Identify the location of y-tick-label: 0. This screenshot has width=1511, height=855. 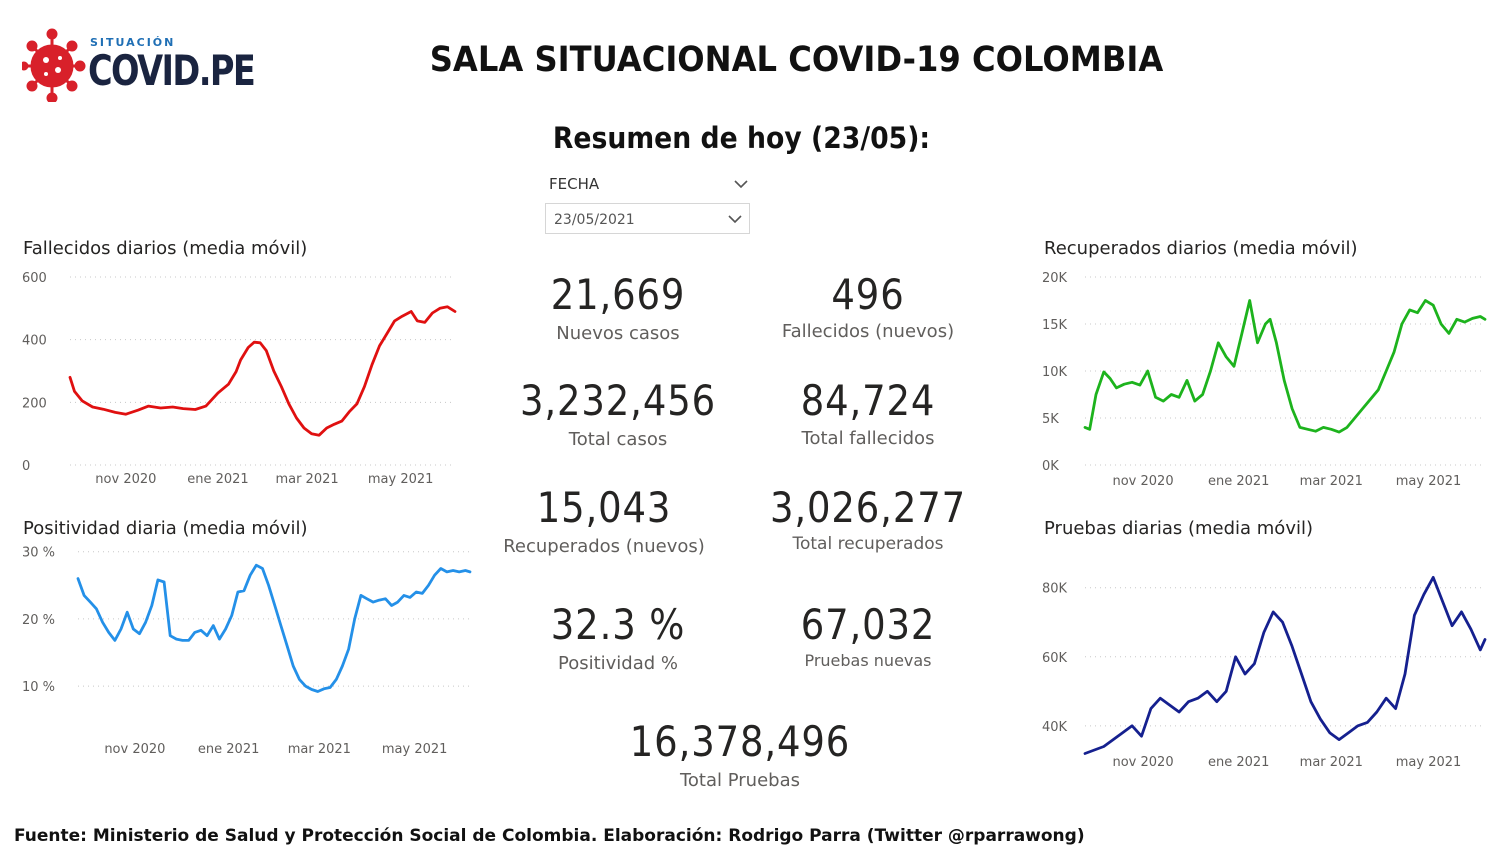
(26, 466).